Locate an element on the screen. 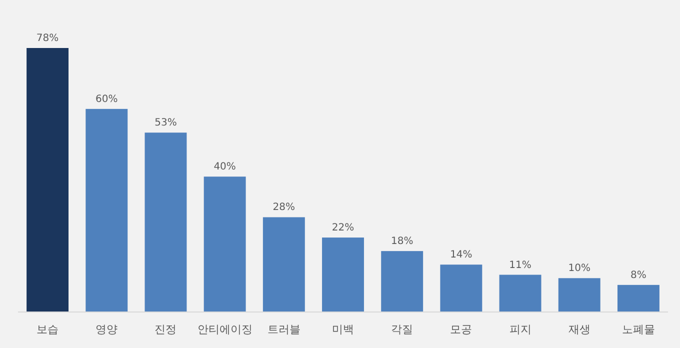 The width and height of the screenshot is (680, 348). x-tick-label: 노폐물 is located at coordinates (638, 329).